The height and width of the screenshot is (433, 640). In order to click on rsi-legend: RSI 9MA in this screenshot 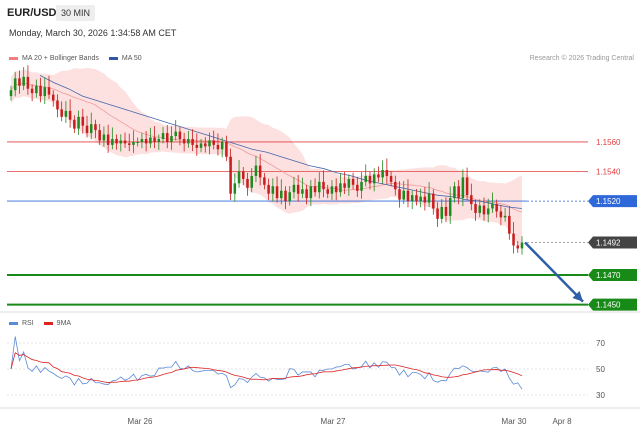, I will do `click(45, 323)`.